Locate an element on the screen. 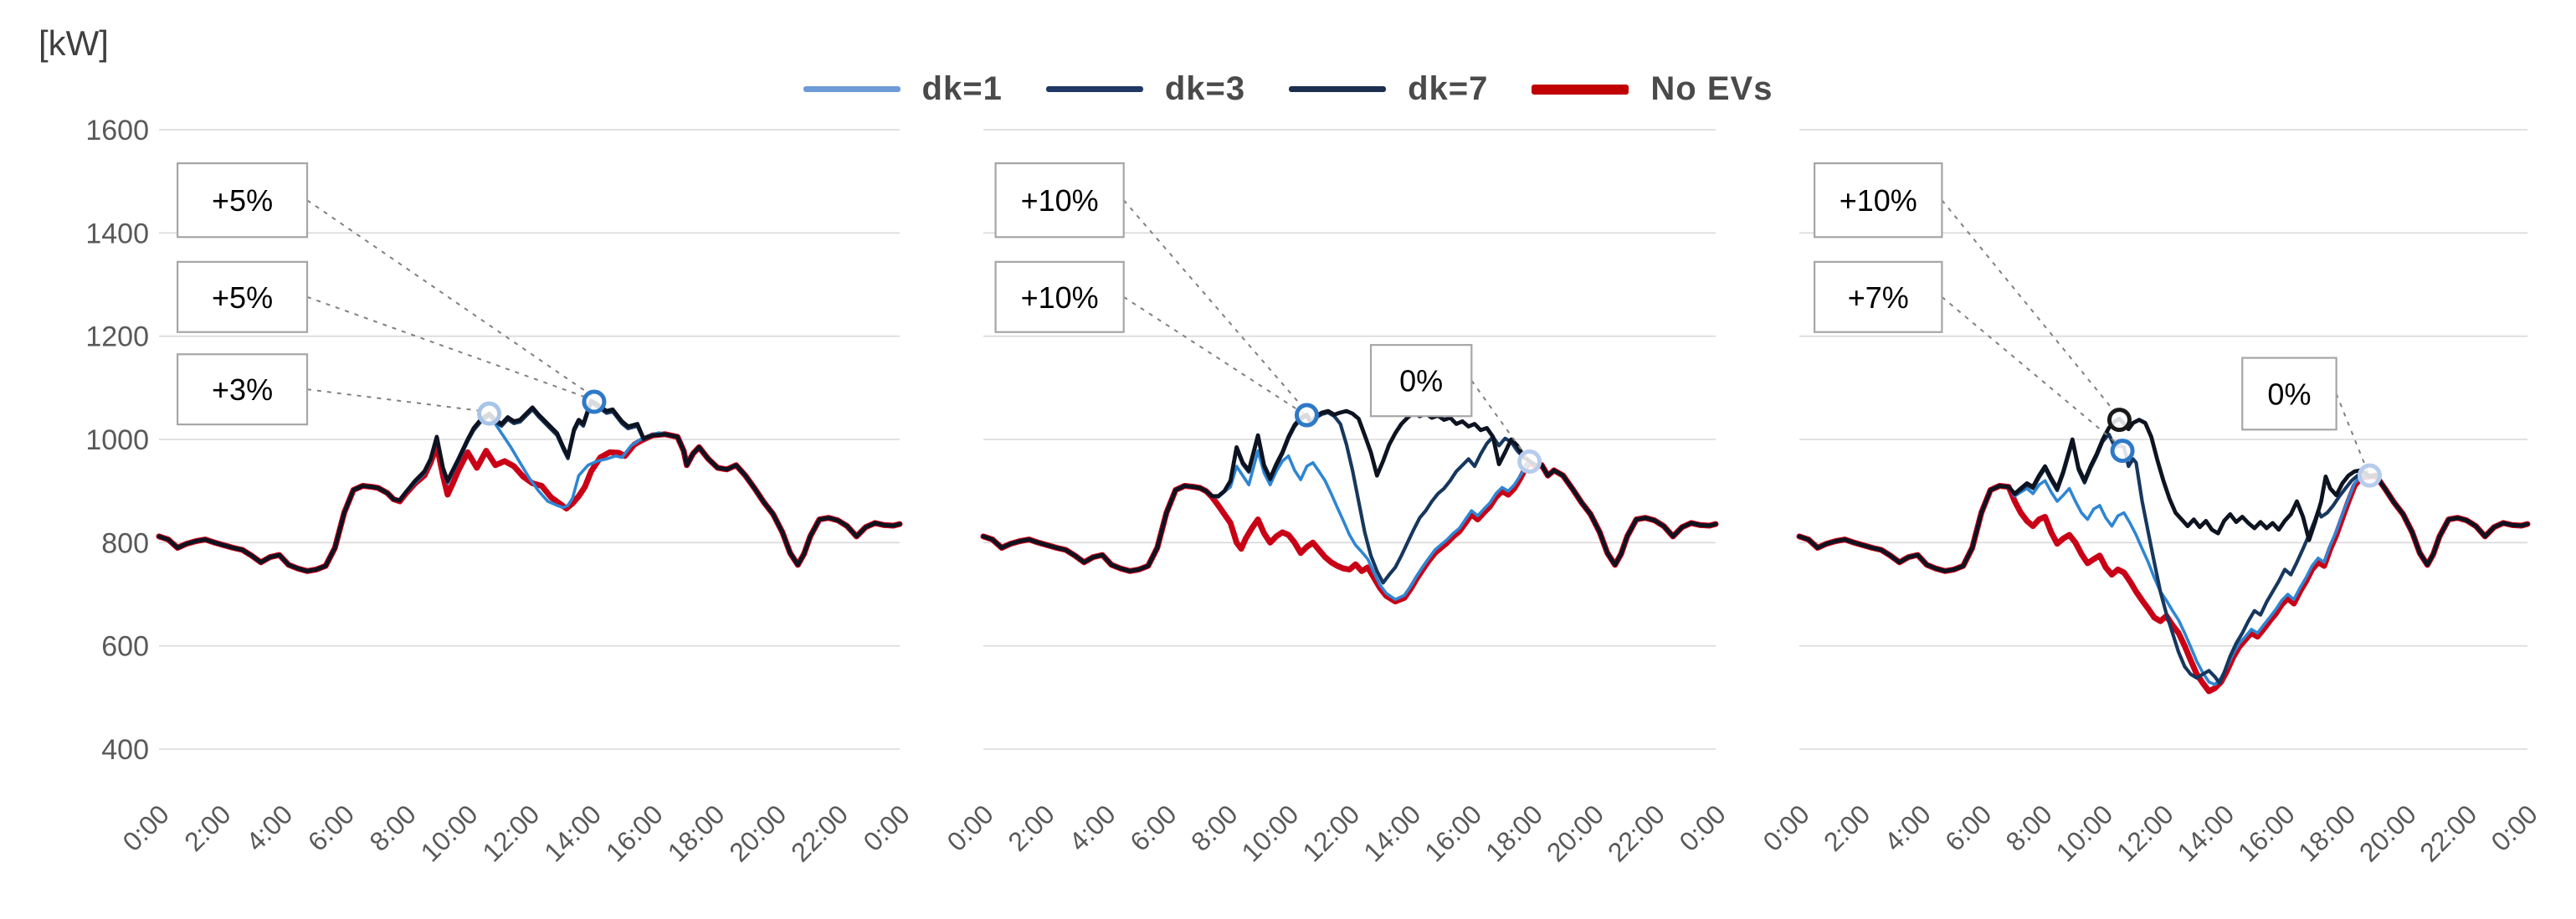 This screenshot has height=919, width=2576. y-axis-tick-label: 600 is located at coordinates (125, 647).